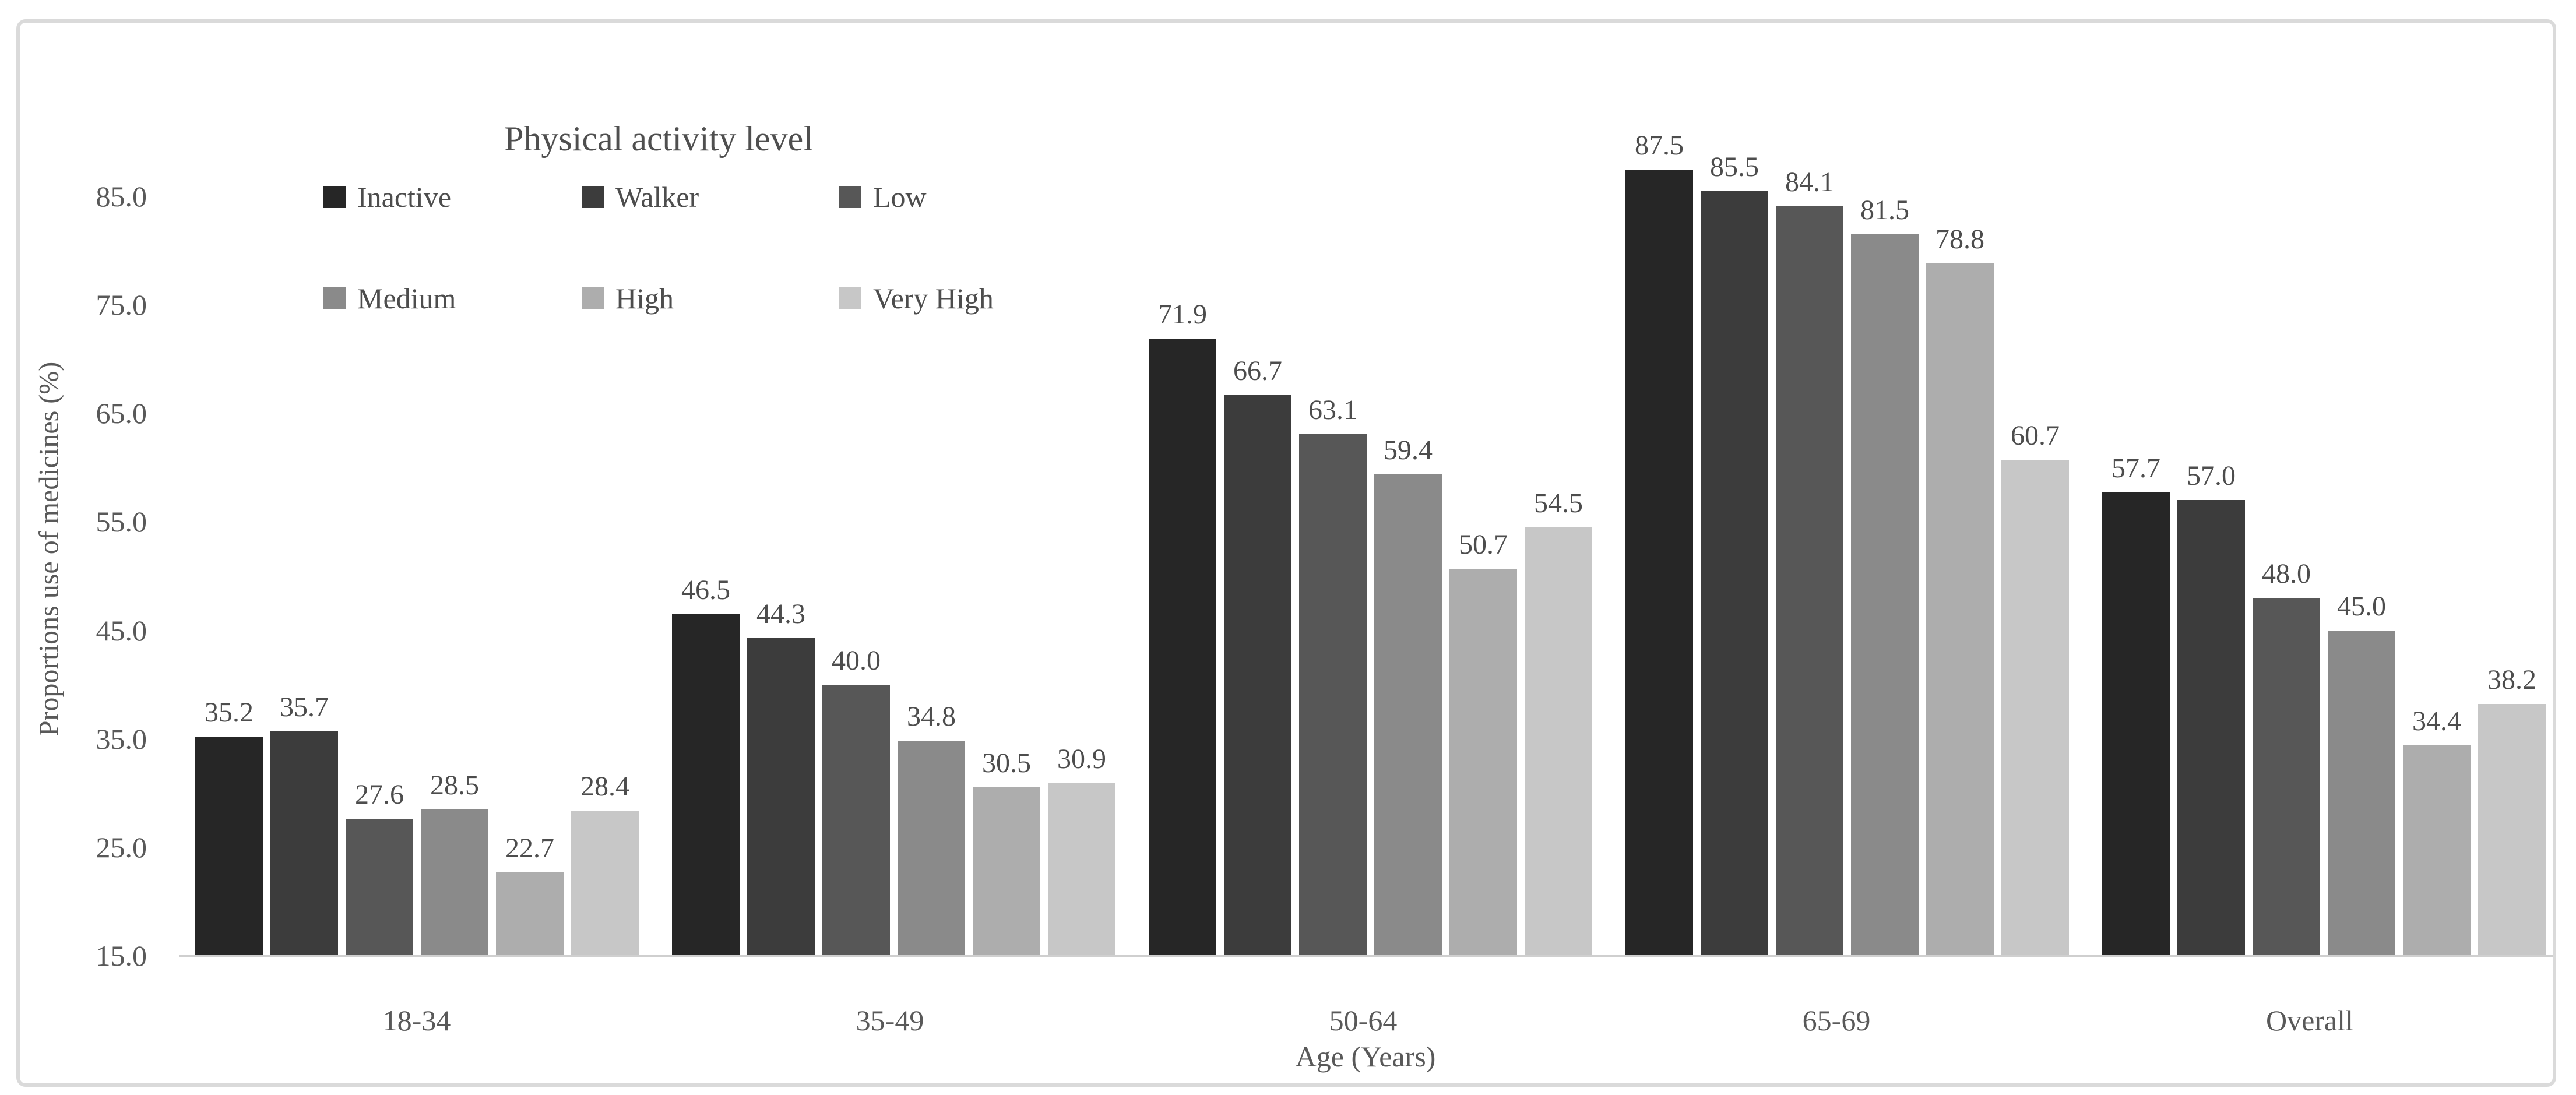 This screenshot has height=1095, width=2576. I want to click on bar-value-label: 48.0, so click(2286, 574).